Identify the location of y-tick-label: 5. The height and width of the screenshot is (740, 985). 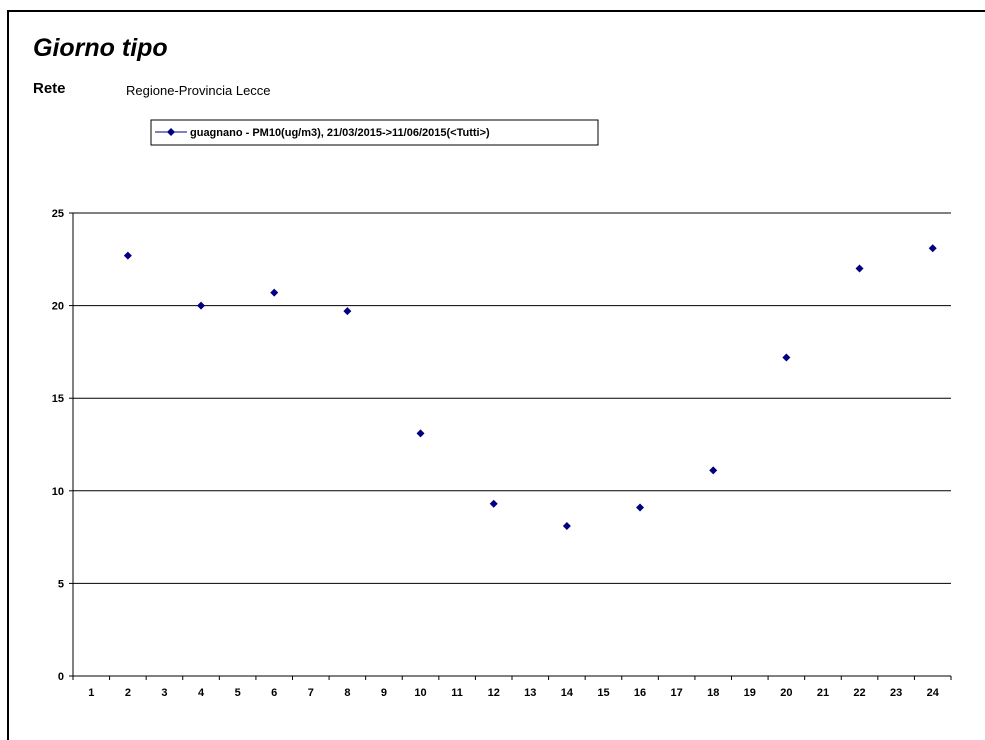
(61, 584).